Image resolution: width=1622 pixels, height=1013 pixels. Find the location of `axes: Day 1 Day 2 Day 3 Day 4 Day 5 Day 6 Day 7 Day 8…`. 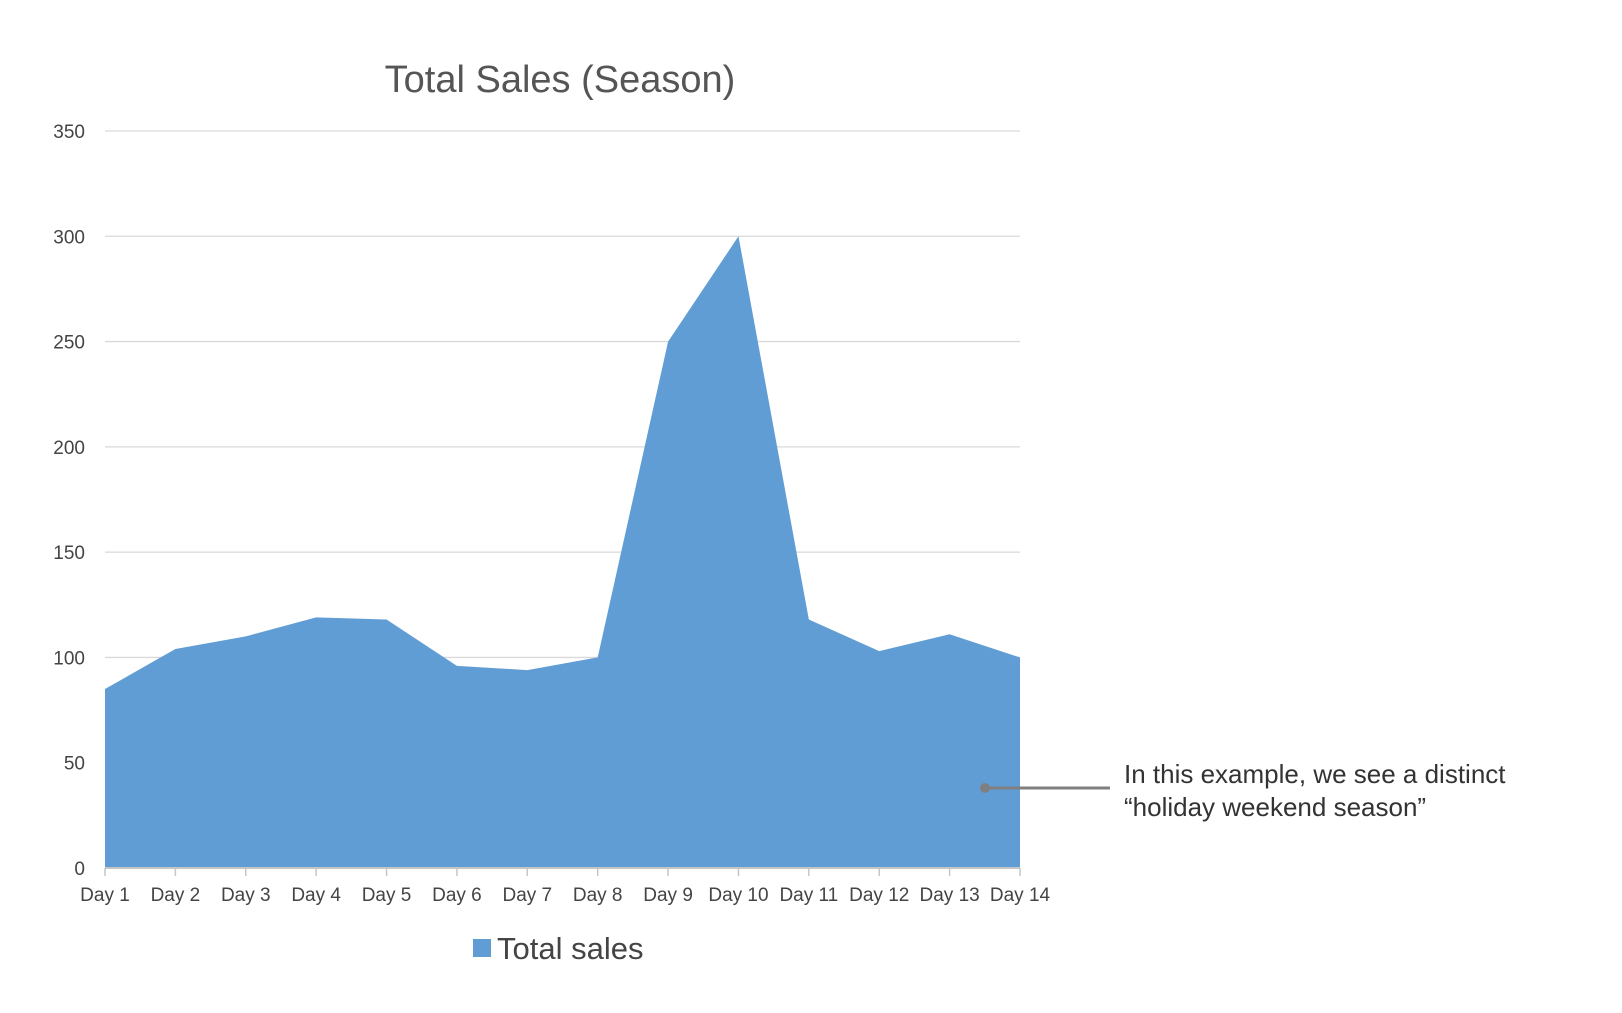

axes: Day 1 Day 2 Day 3 Day 4 Day 5 Day 6 Day 7 Day 8… is located at coordinates (565, 887).